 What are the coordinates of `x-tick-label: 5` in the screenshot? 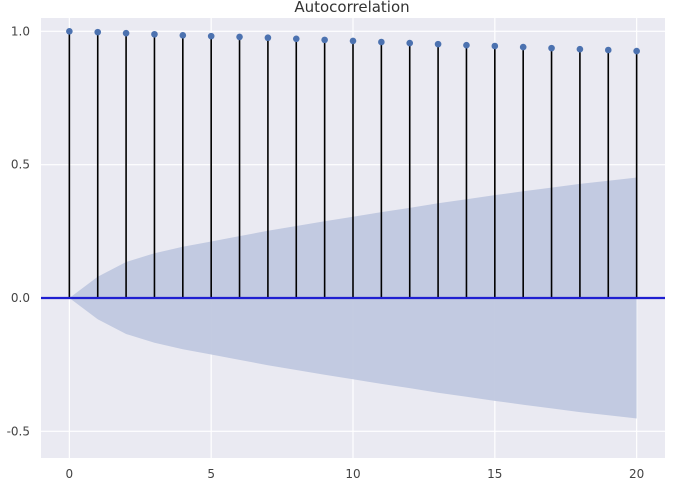 It's located at (211, 474).